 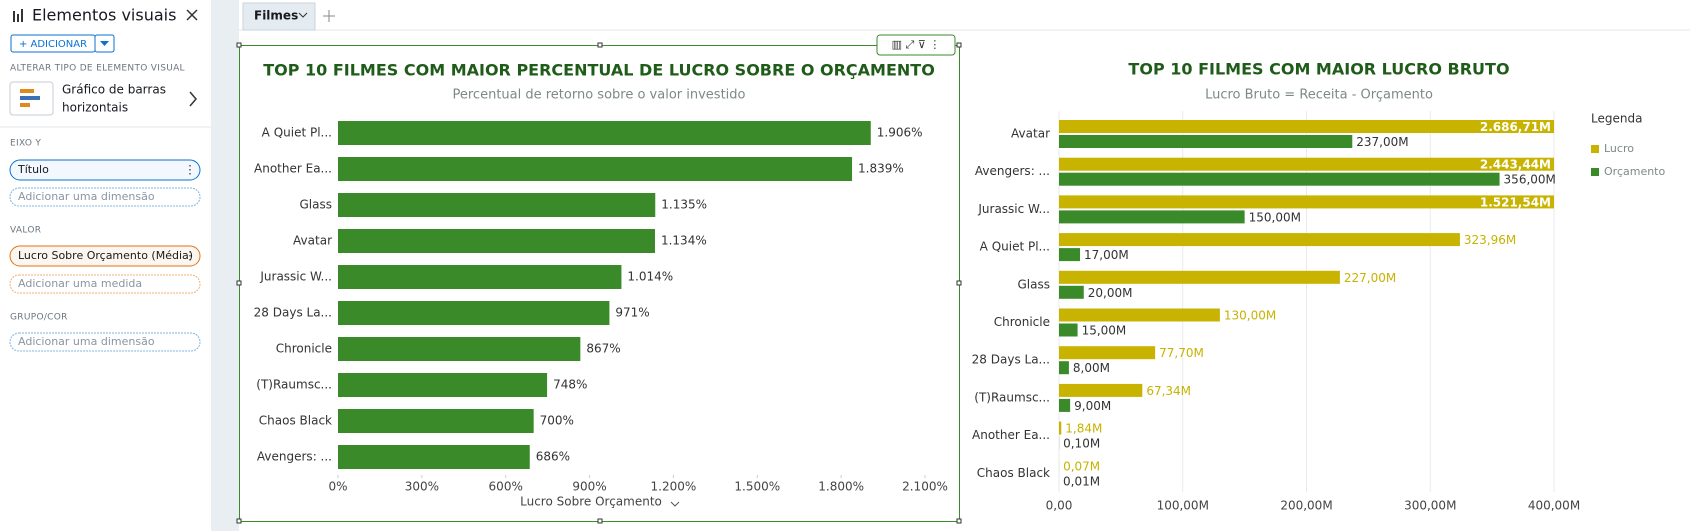 I want to click on data-label: 1.134%, so click(x=684, y=241).